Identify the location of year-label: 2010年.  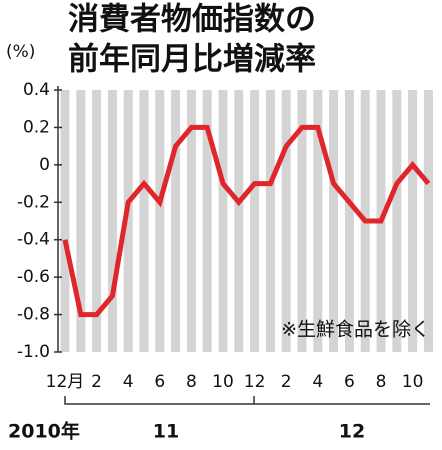
(44, 431).